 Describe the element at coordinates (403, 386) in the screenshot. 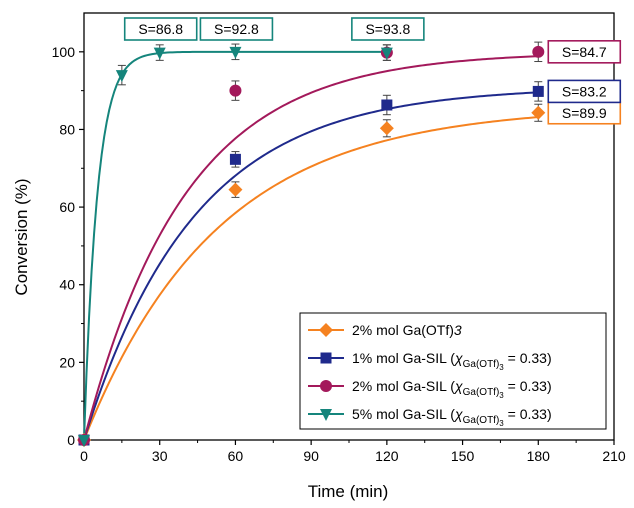

I see `legend-text-main: 2% mol Ga-SIL (` at that location.